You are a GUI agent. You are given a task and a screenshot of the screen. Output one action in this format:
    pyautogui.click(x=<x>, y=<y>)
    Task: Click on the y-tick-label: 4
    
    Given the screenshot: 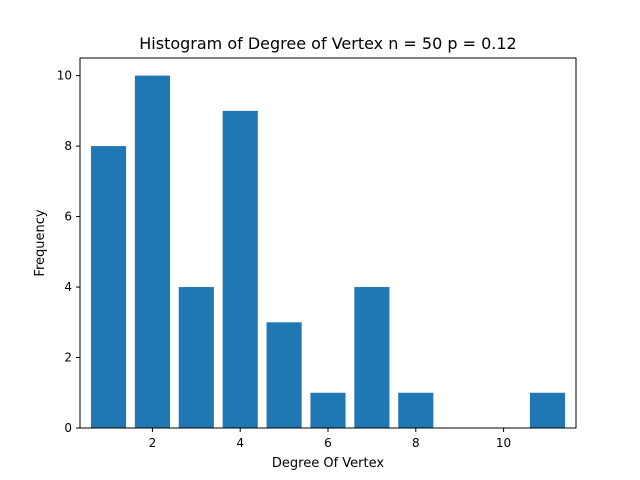 What is the action you would take?
    pyautogui.click(x=68, y=287)
    